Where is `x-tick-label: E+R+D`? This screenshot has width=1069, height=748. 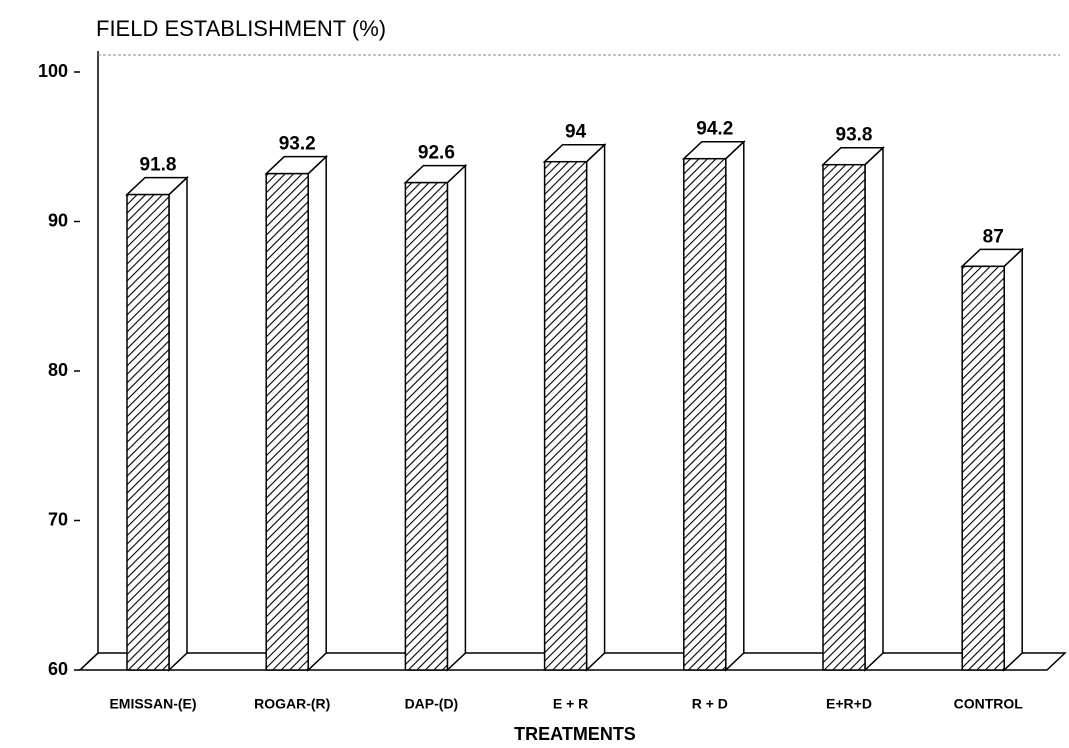
x-tick-label: E+R+D is located at coordinates (849, 704).